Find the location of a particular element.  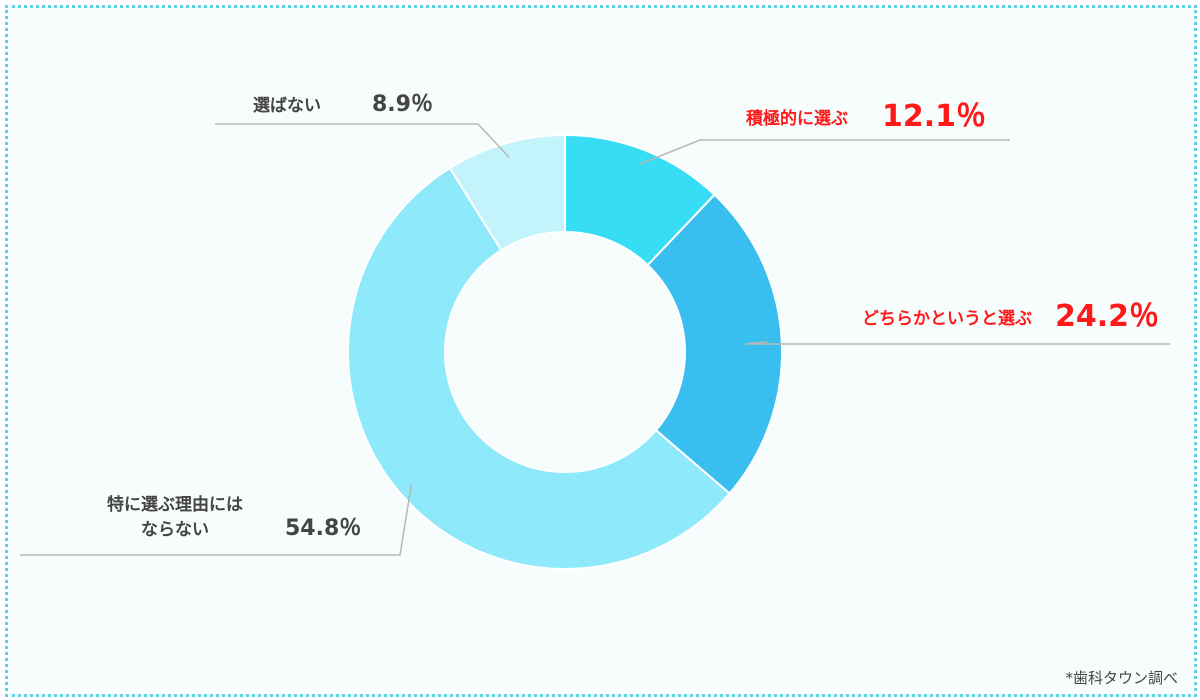

source-note: *歯科タウン調べ is located at coordinates (1121, 678).